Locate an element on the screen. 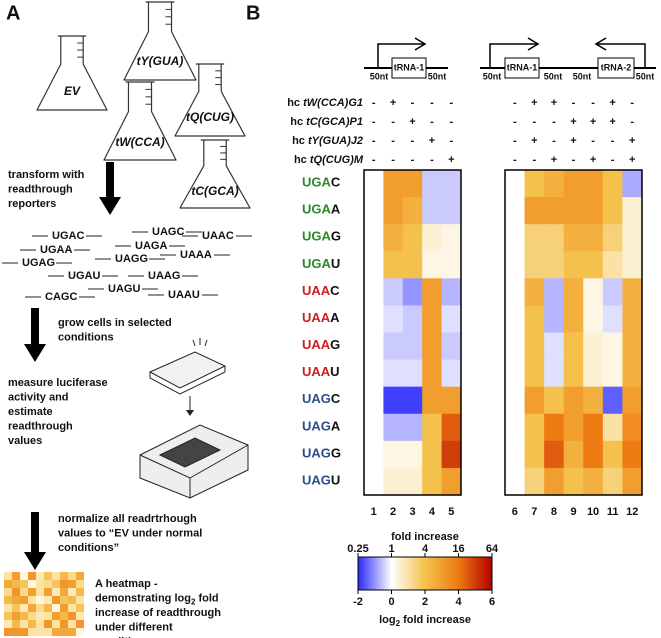 The width and height of the screenshot is (661, 638). codon-label: UAAG is located at coordinates (321, 344).